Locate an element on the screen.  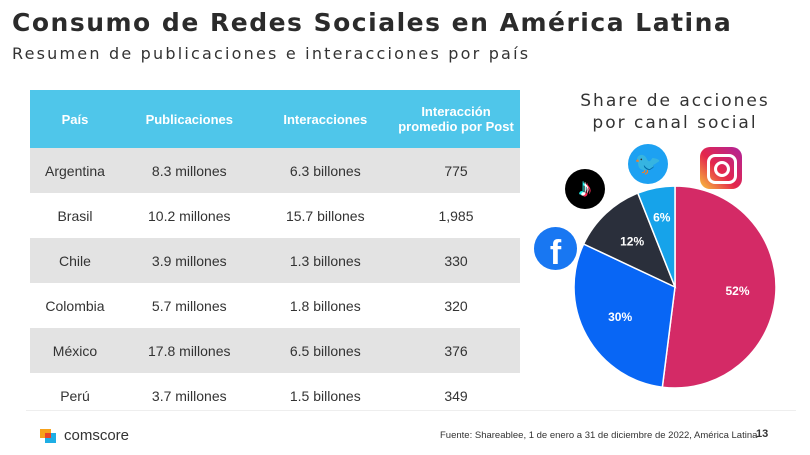
table-cell: 3.9 millones is located at coordinates (189, 260).